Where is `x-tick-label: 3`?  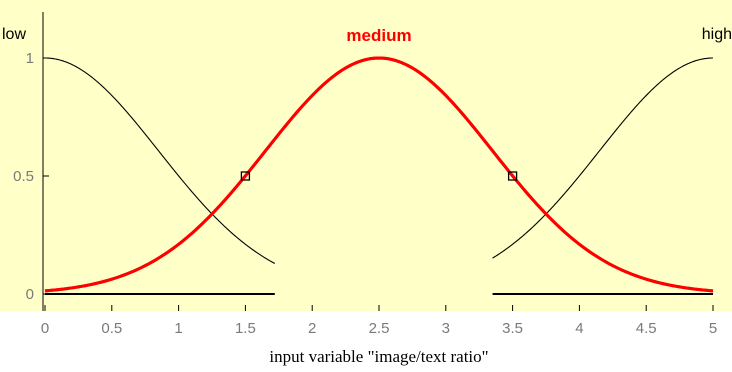
x-tick-label: 3 is located at coordinates (446, 328).